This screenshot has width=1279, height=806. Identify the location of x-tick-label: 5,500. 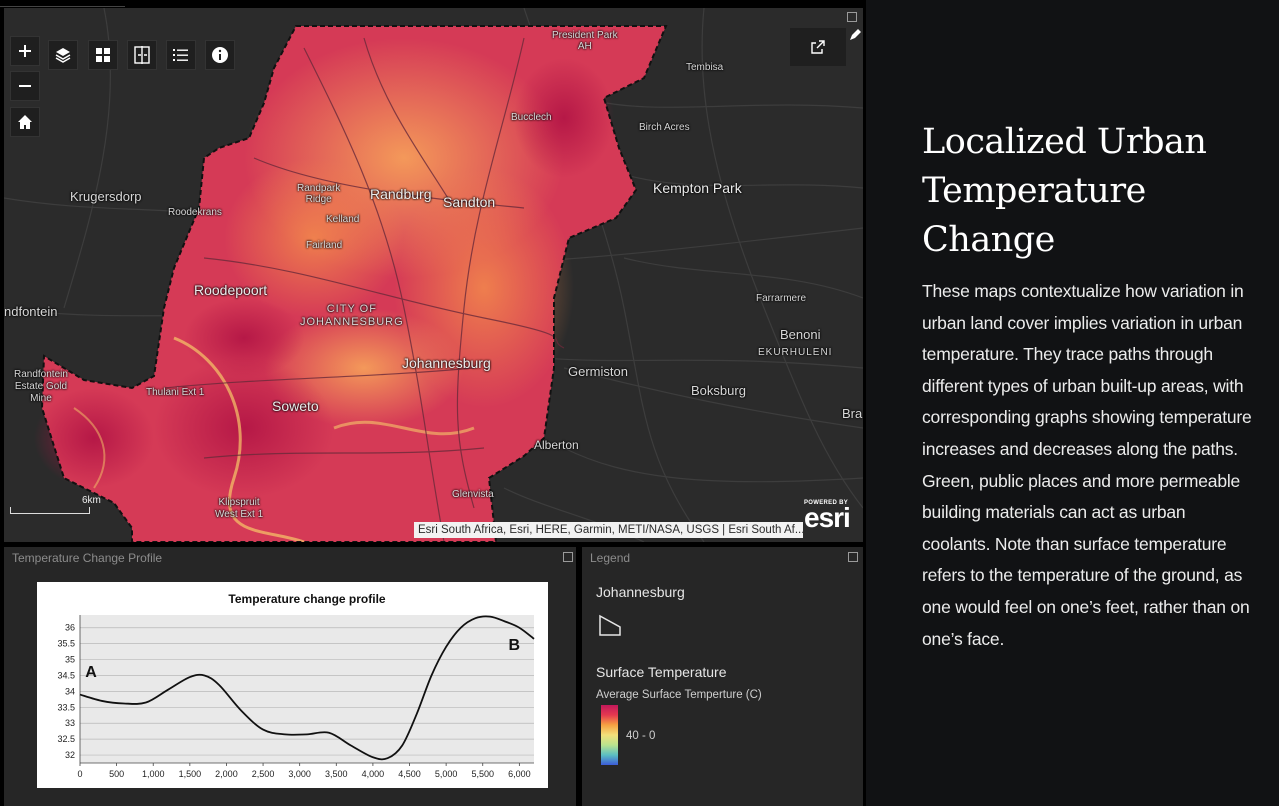
(482, 774).